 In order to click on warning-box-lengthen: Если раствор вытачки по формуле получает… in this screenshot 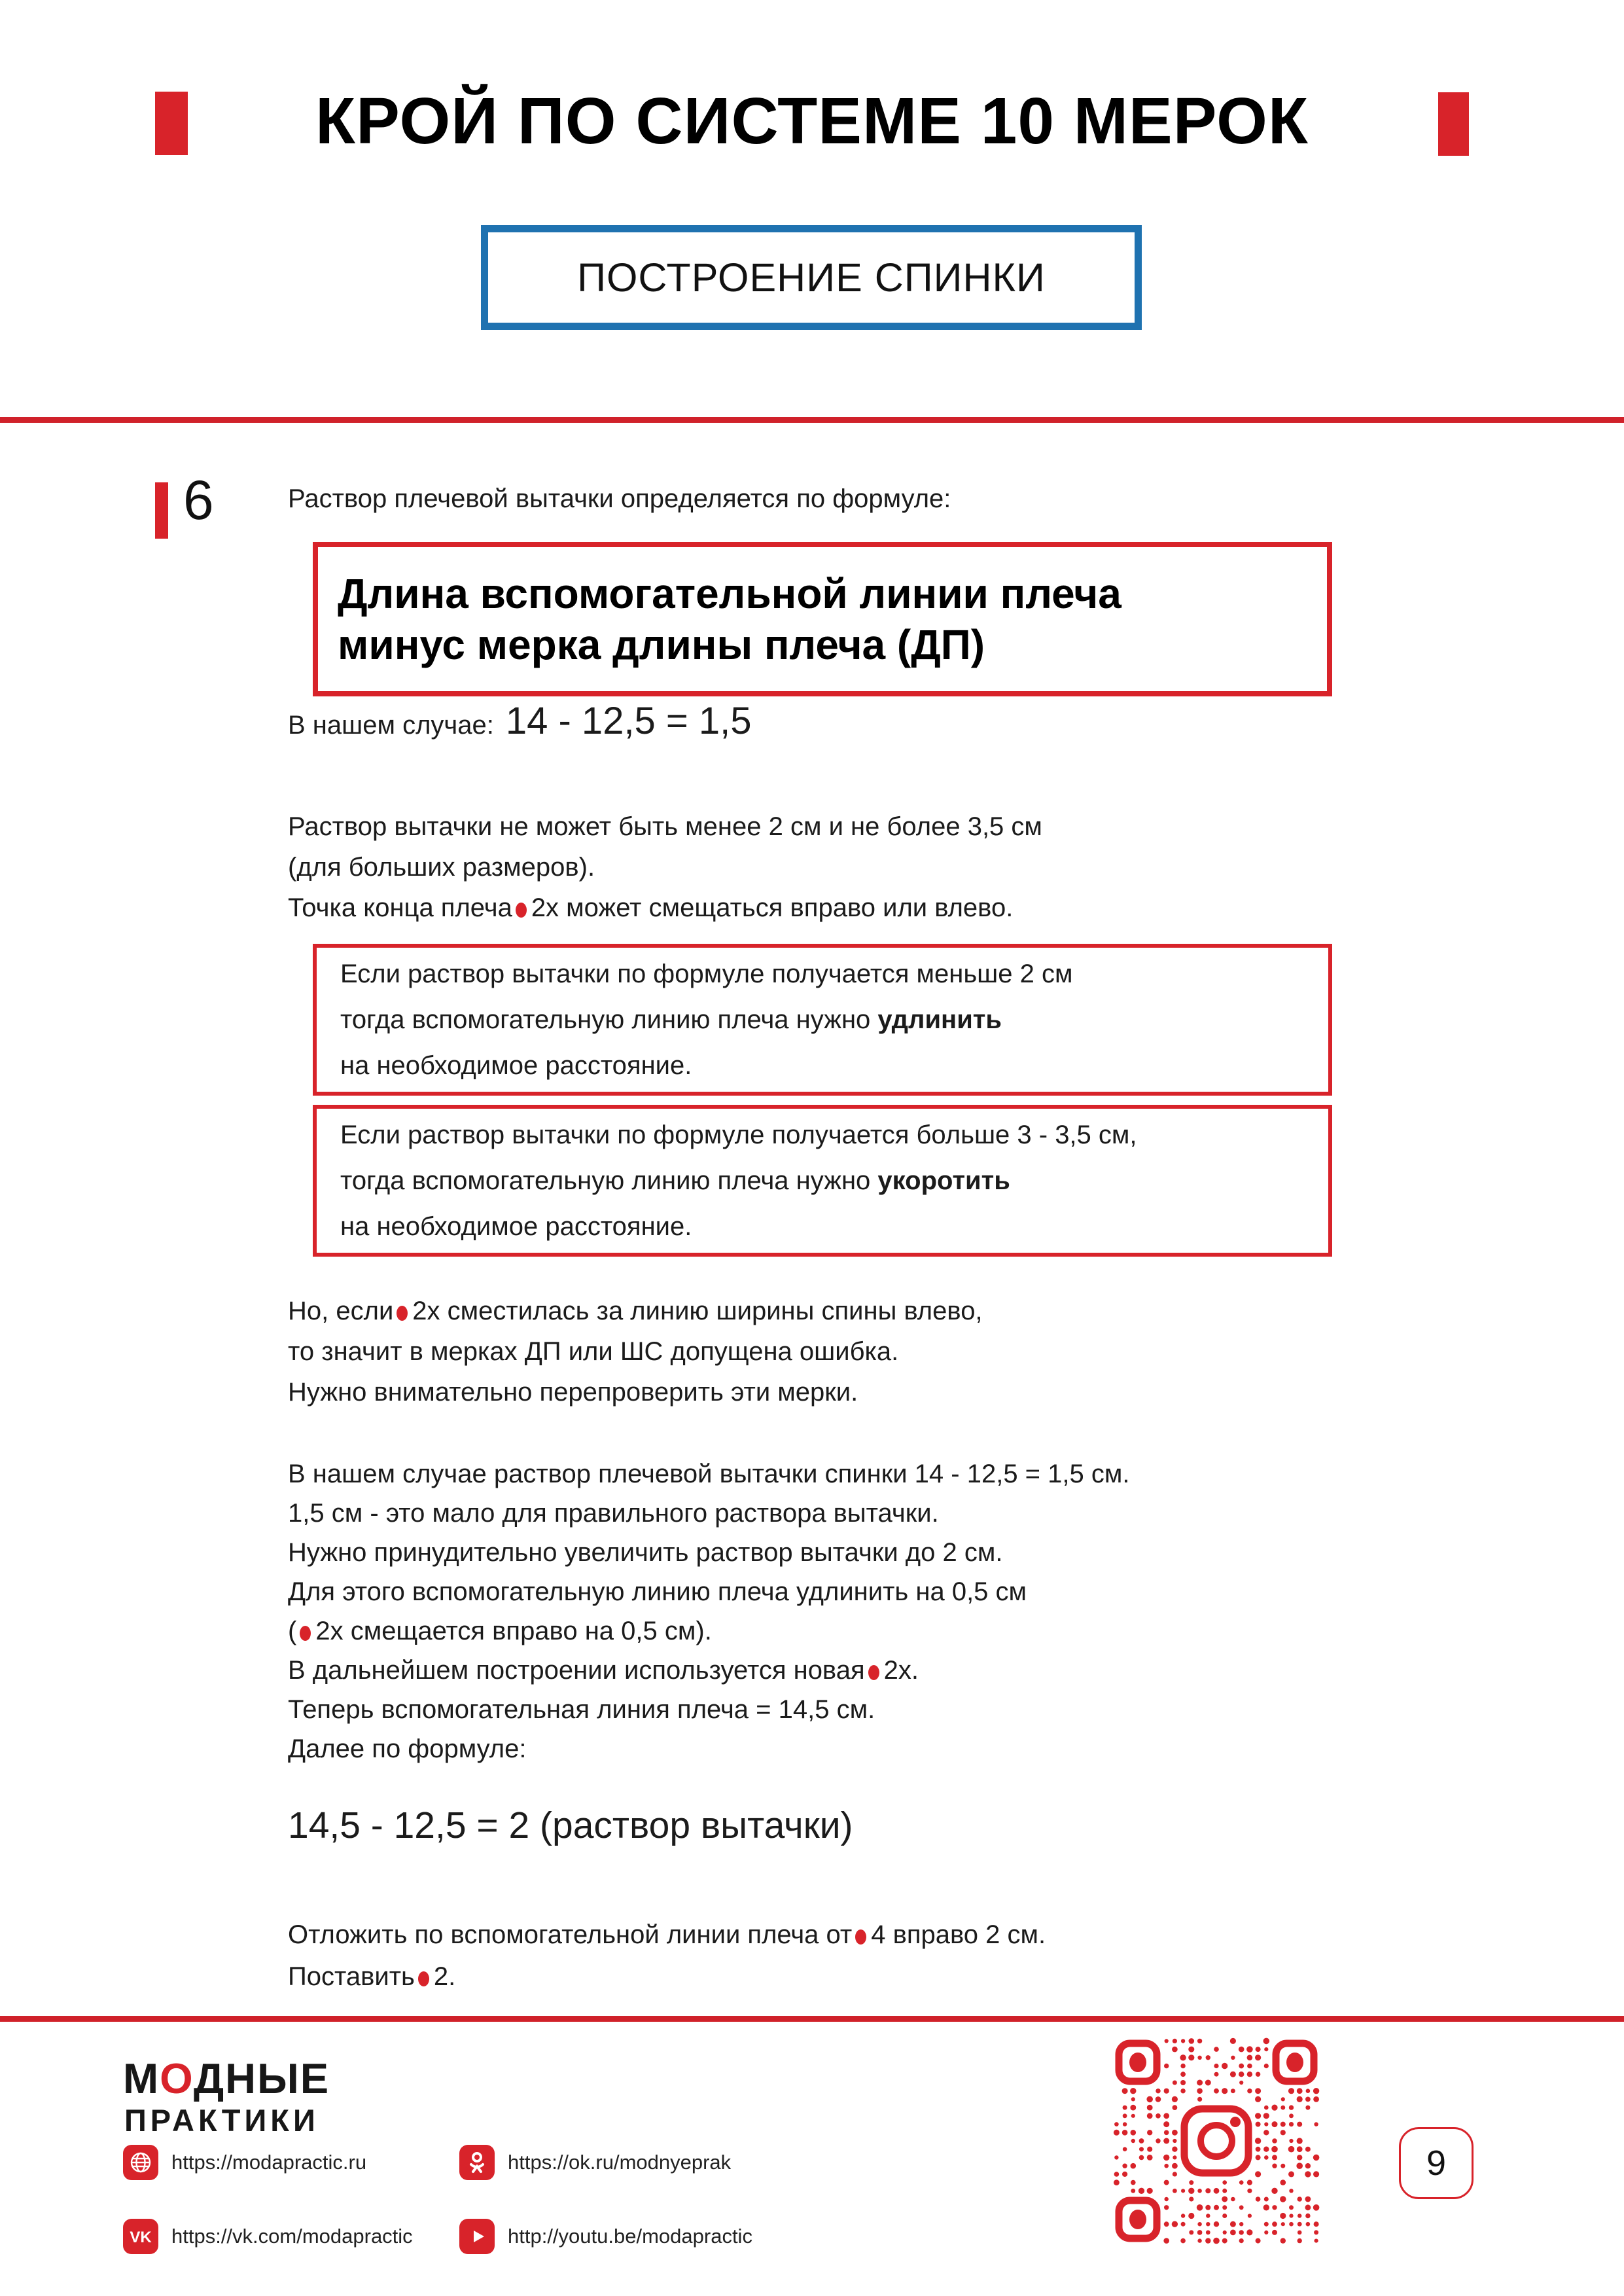, I will do `click(822, 1020)`.